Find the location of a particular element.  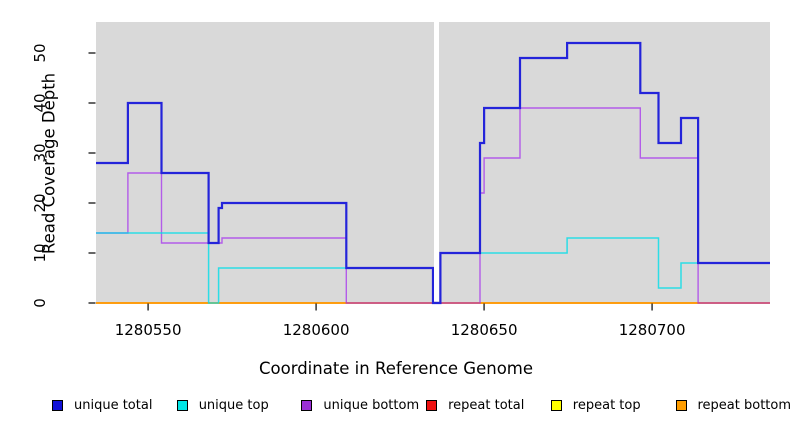

x-tick-label: 1280600 is located at coordinates (316, 330).